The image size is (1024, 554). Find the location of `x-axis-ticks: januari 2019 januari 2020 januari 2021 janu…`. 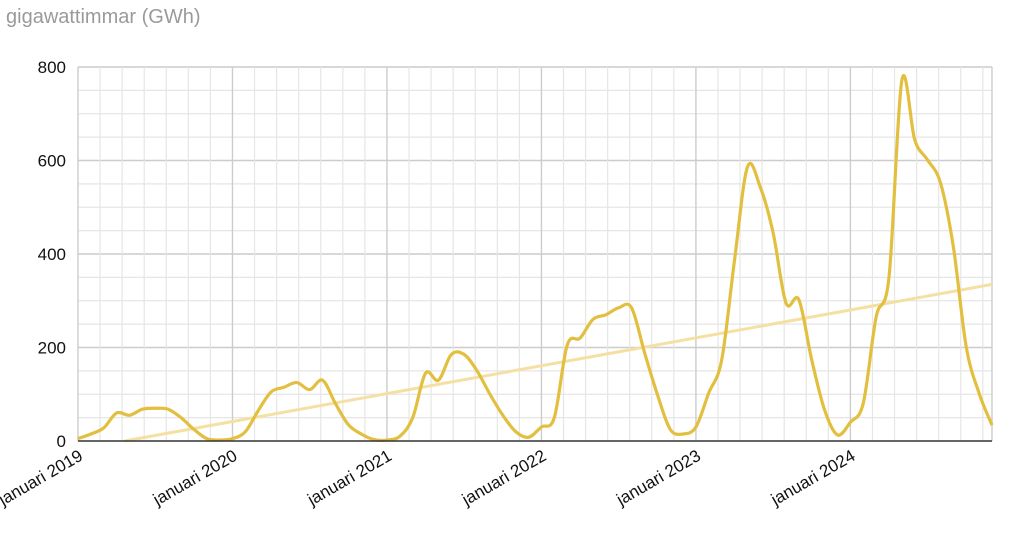

x-axis-ticks: januari 2019 januari 2020 januari 2021 janu… is located at coordinates (429, 478).